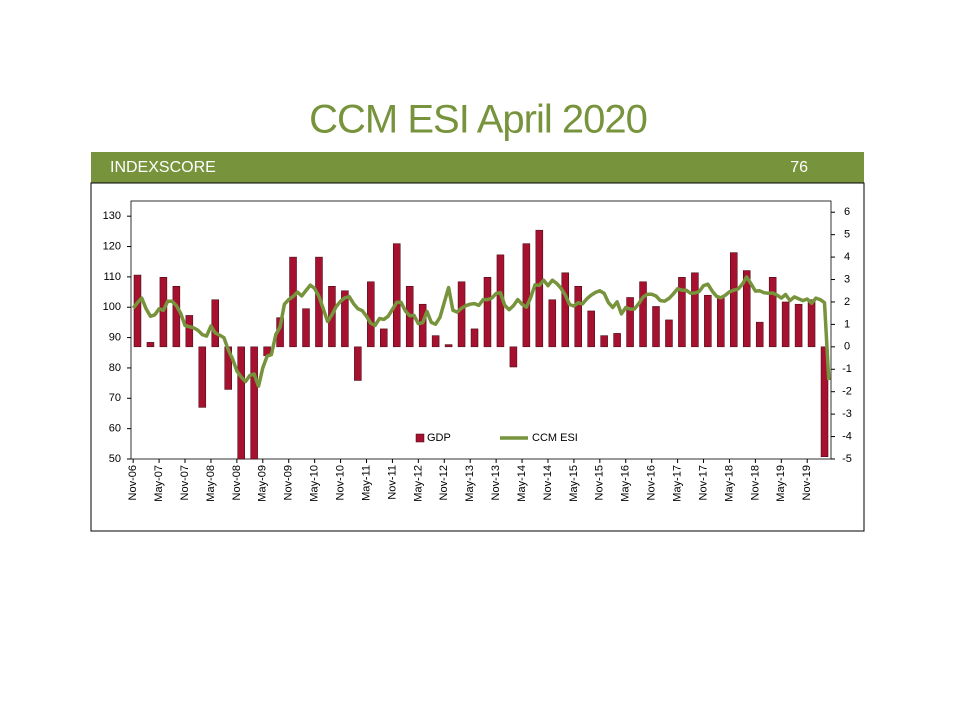 This screenshot has width=960, height=725. I want to click on x-tick-label: May-19, so click(781, 483).